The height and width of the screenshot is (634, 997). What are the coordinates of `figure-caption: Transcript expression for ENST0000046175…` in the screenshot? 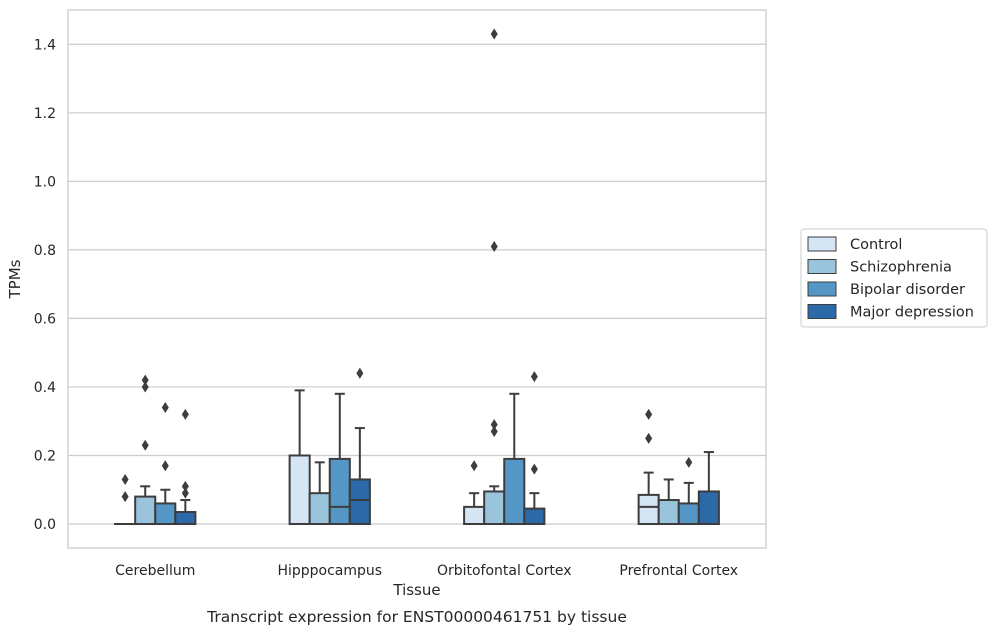 It's located at (416, 617).